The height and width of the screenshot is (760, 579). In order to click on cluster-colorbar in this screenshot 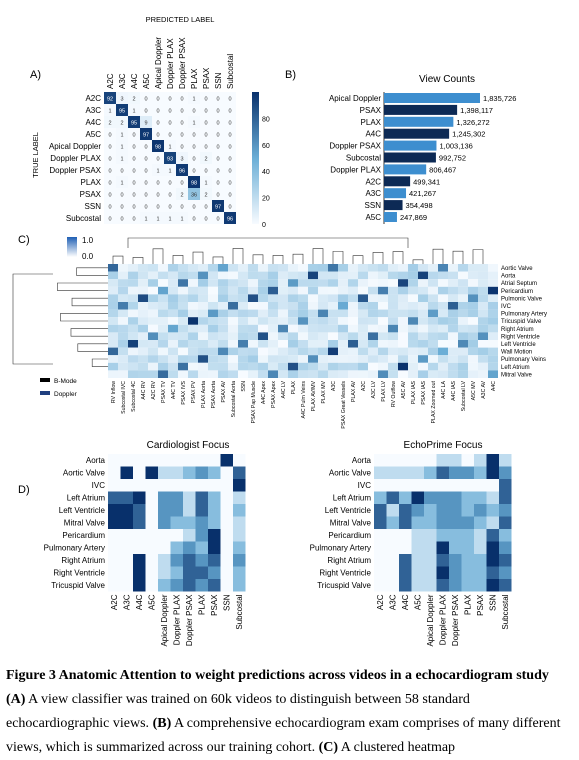, I will do `click(72, 247)`.